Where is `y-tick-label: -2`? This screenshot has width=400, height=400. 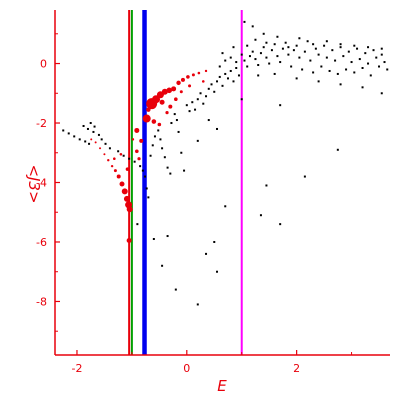 y-tick-label: -2 is located at coordinates (41, 123).